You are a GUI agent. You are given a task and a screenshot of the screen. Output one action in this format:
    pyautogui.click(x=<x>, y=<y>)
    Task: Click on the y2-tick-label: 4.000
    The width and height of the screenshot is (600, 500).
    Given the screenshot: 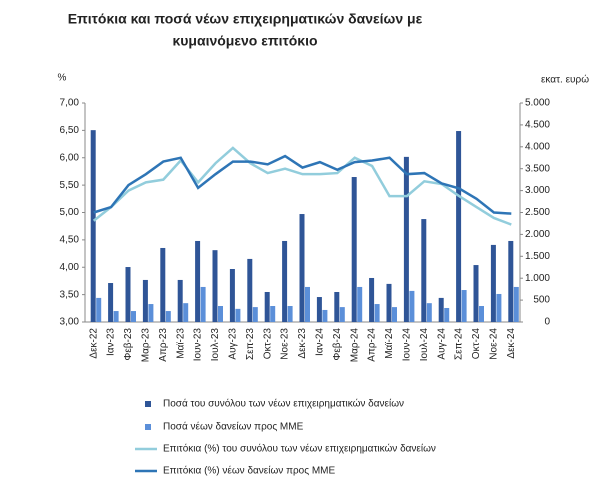 What is the action you would take?
    pyautogui.click(x=537, y=146)
    